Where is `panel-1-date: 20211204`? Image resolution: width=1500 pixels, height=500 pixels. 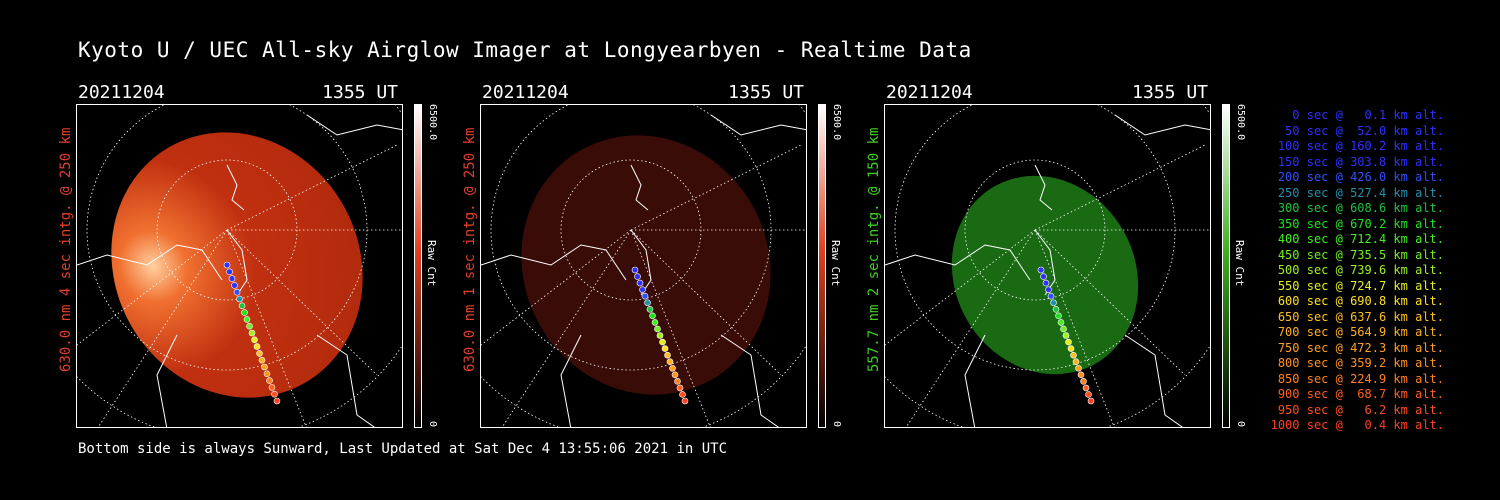
panel-1-date: 20211204 is located at coordinates (121, 92).